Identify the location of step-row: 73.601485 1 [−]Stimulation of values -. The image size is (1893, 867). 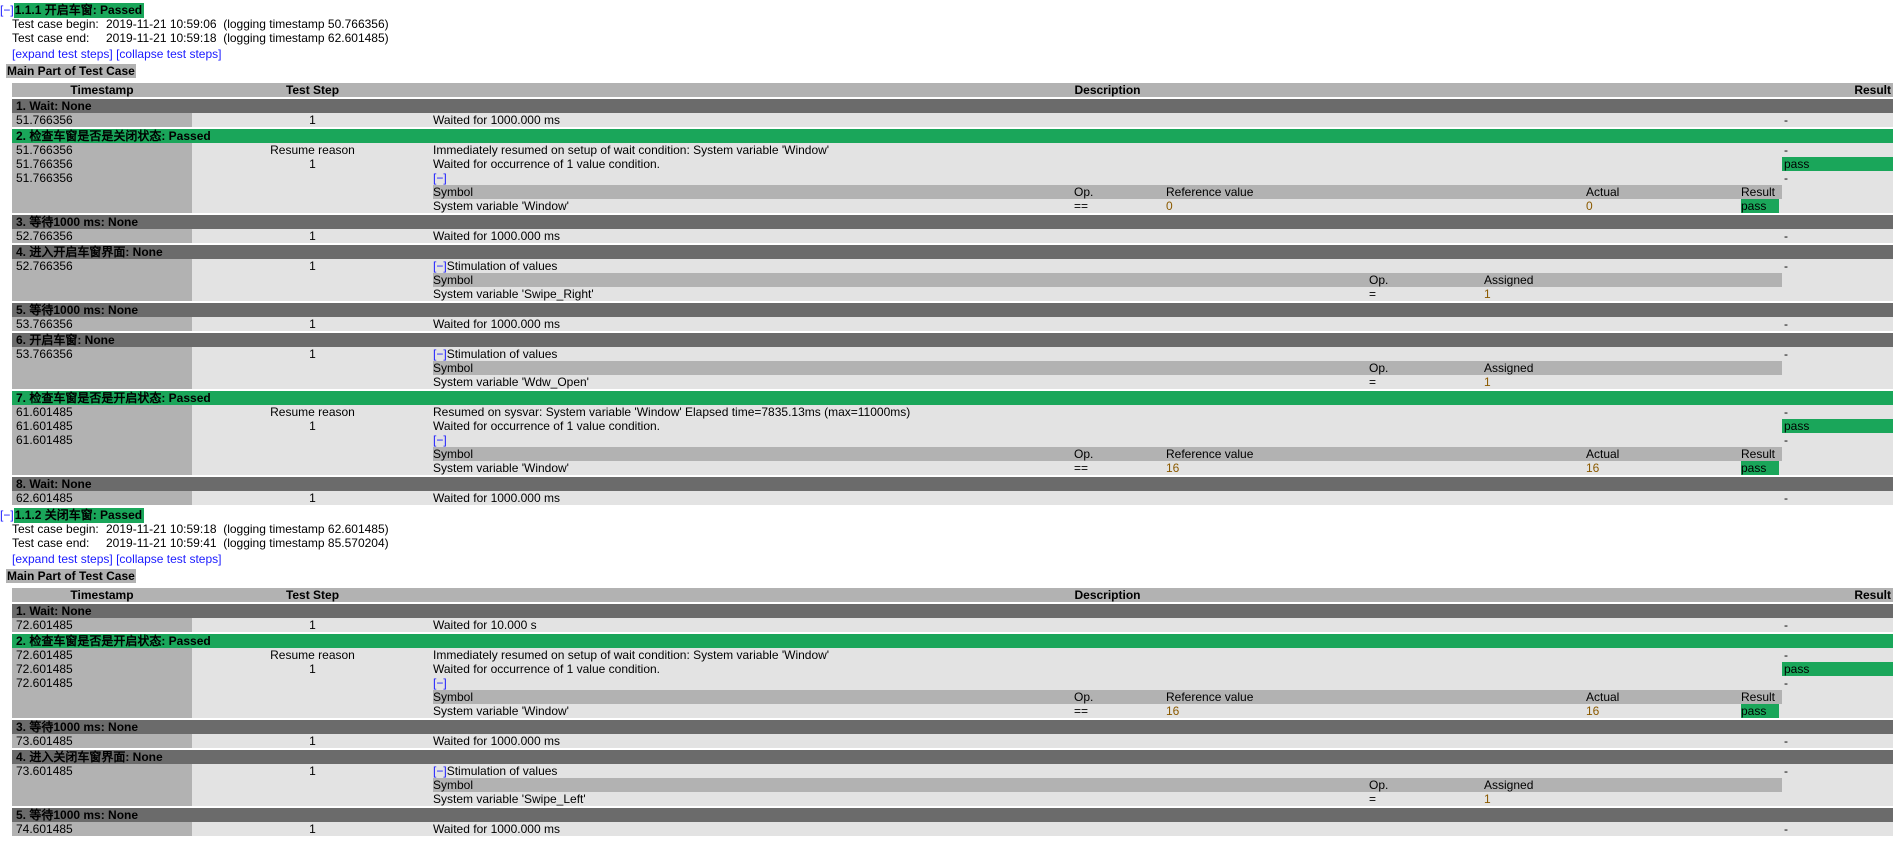
(952, 771).